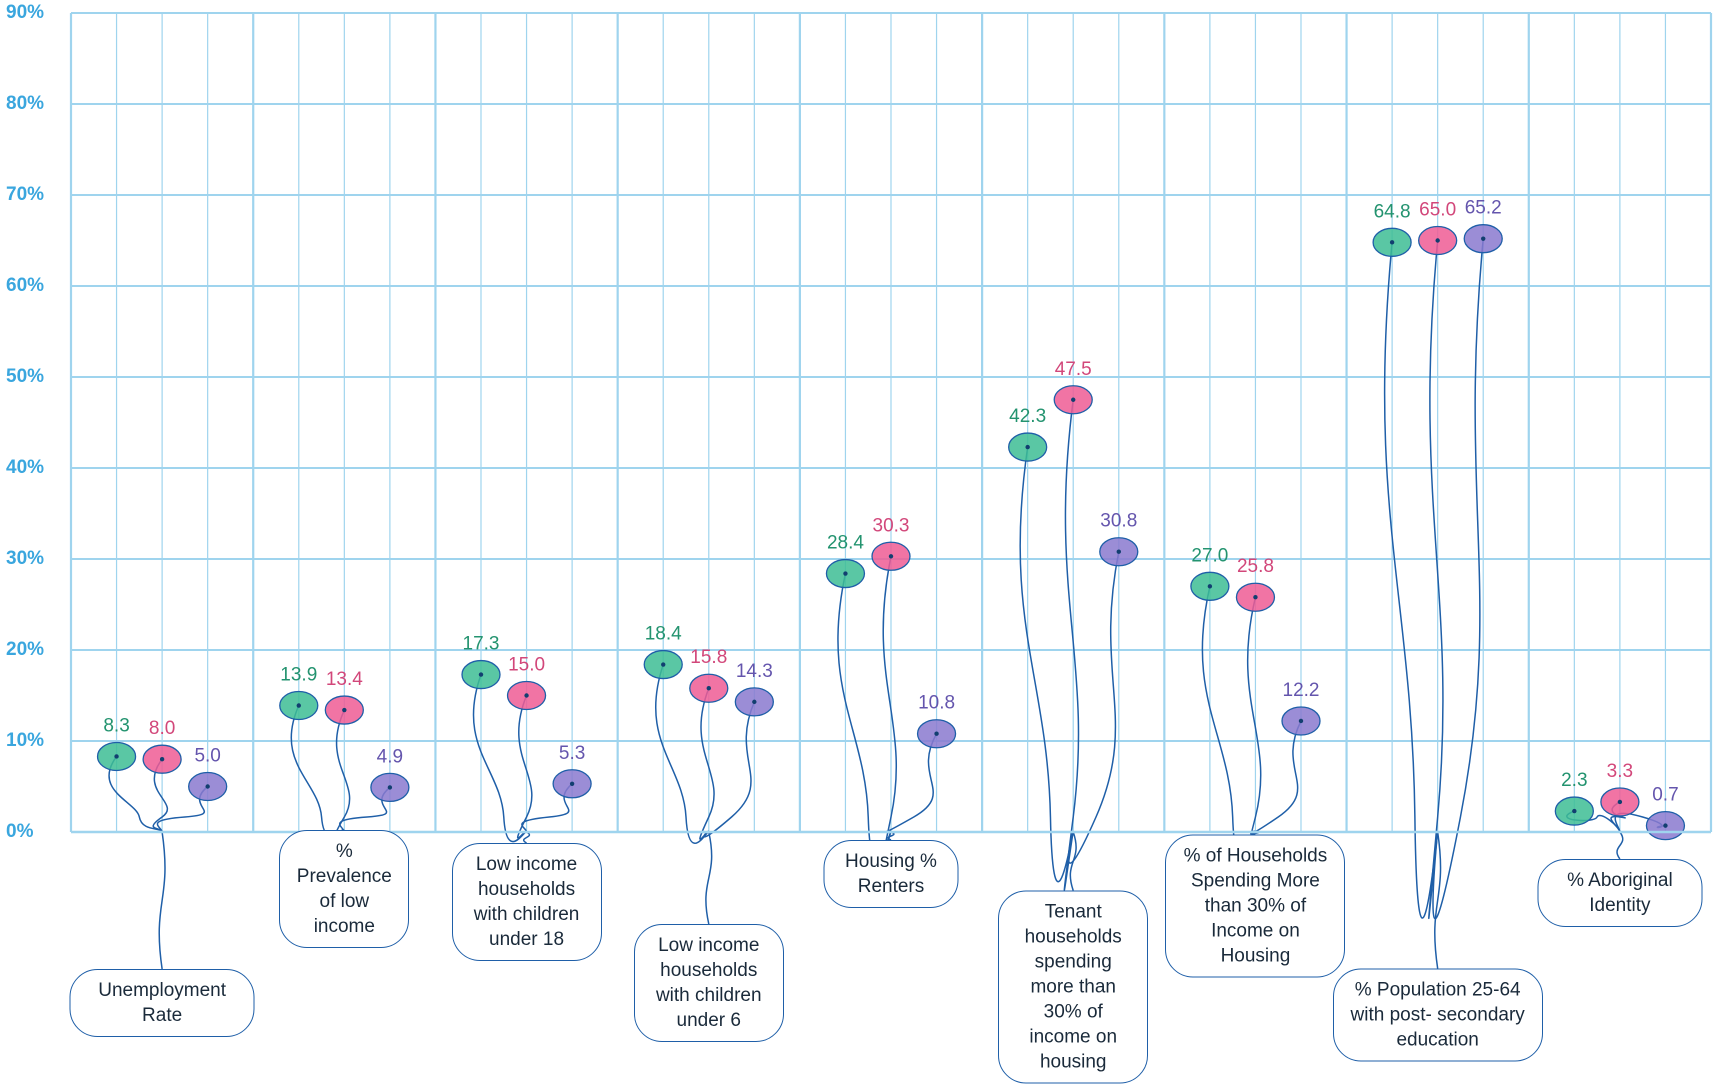 The width and height of the screenshot is (1720, 1088). What do you see at coordinates (1665, 795) in the screenshot?
I see `value-label: 0.7` at bounding box center [1665, 795].